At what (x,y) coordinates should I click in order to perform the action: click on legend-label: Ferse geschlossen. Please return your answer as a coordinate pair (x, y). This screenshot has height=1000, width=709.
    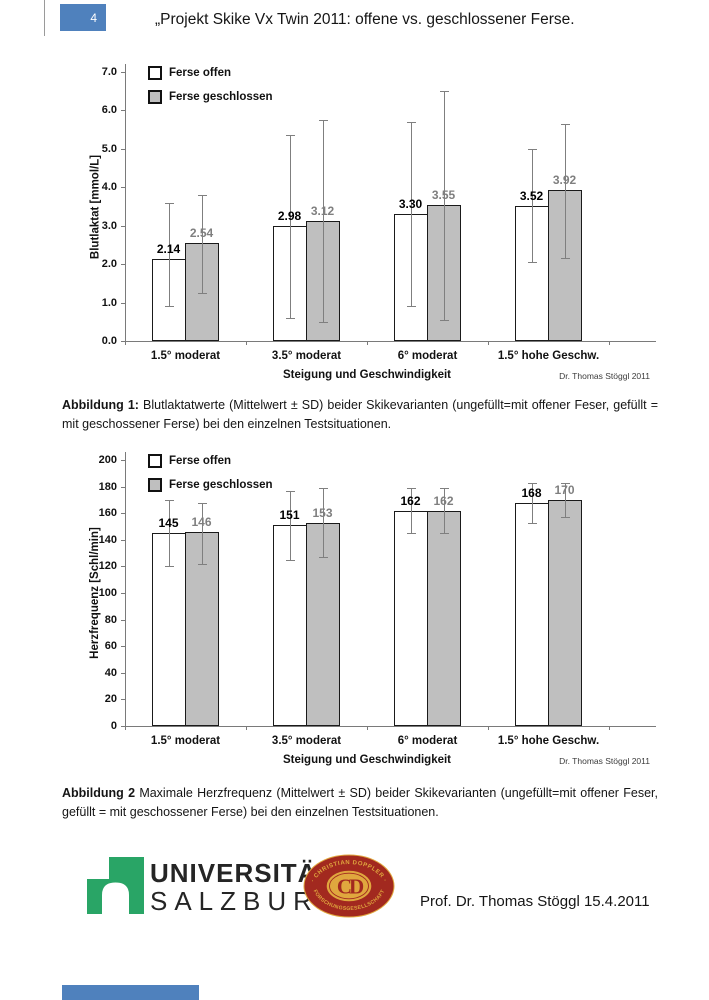
    Looking at the image, I should click on (221, 485).